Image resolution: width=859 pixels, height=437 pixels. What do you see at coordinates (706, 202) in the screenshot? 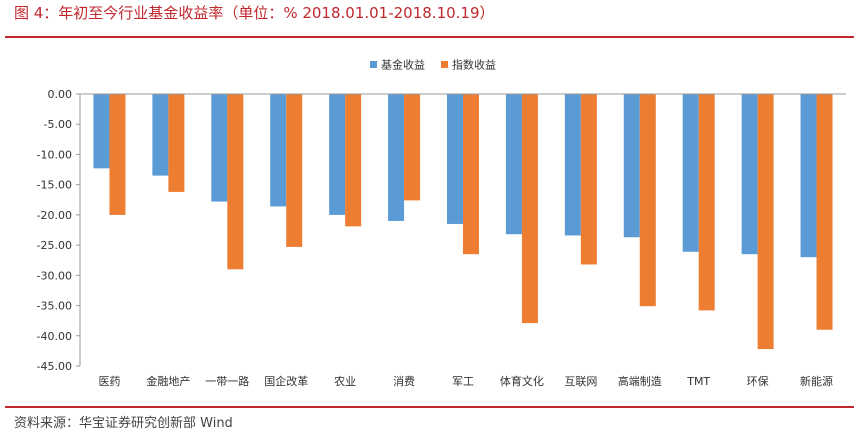
I see `bar-index-tmt` at bounding box center [706, 202].